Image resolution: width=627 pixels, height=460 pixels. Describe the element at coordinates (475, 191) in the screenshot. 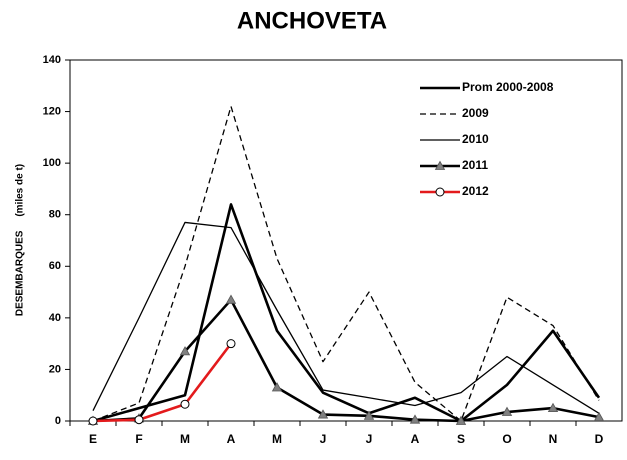

I see `legend-label: 2012` at that location.